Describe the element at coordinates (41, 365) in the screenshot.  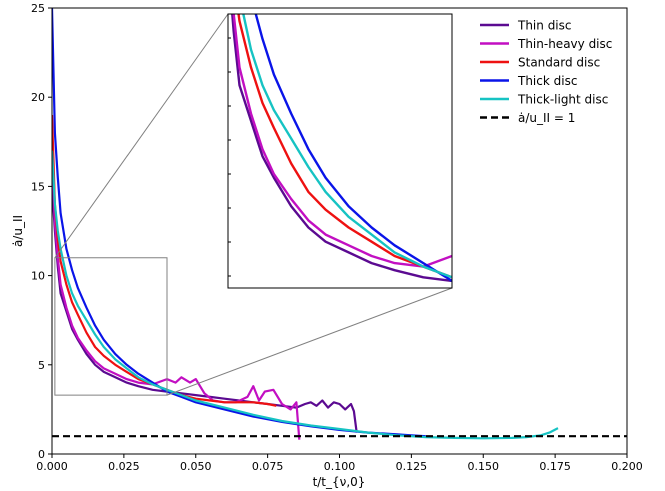
I see `y-tick-label: 5` at that location.